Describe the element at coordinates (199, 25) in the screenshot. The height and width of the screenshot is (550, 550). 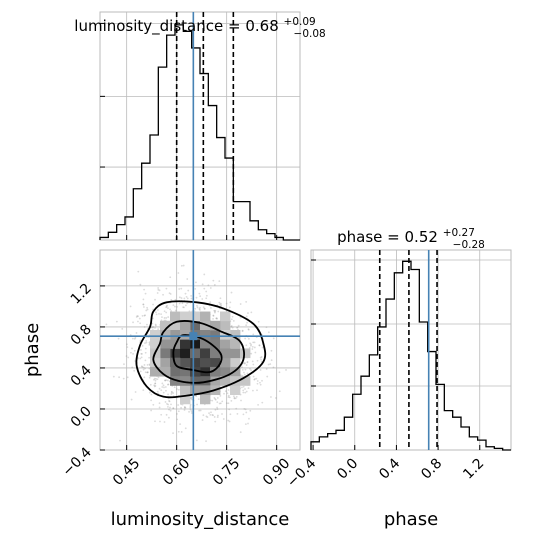
I see `ld-title: luminosity_distance = 0.68 +0.09 −0.08` at that location.